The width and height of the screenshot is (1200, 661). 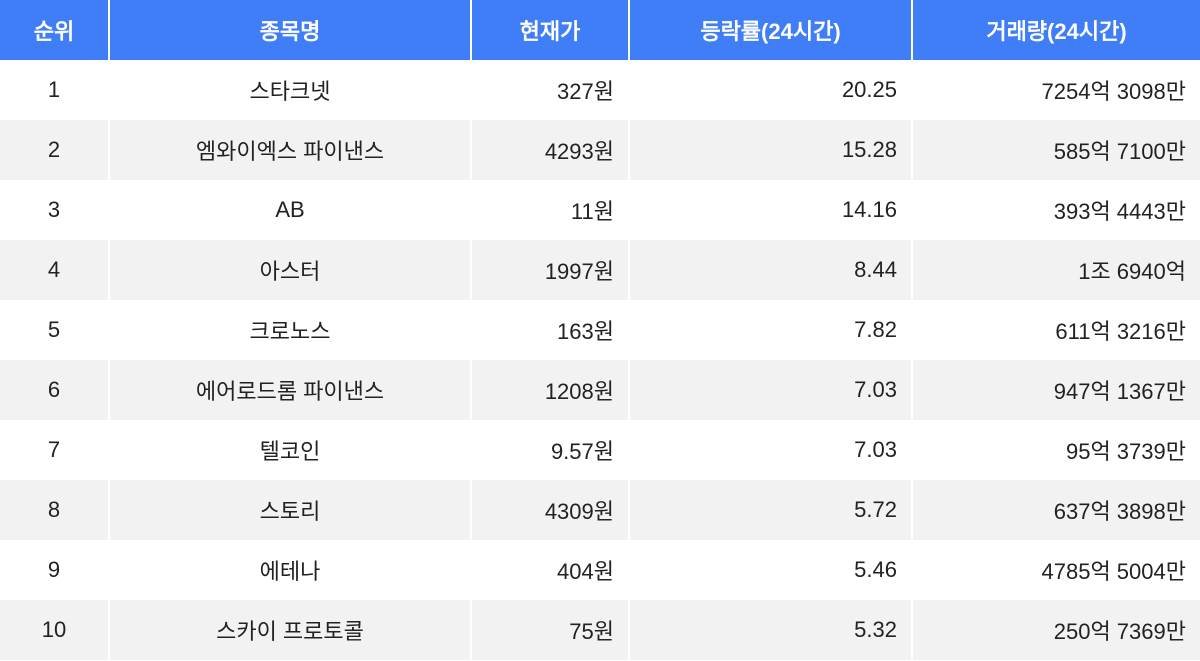 What do you see at coordinates (54, 30) in the screenshot?
I see `column-header: 순위` at bounding box center [54, 30].